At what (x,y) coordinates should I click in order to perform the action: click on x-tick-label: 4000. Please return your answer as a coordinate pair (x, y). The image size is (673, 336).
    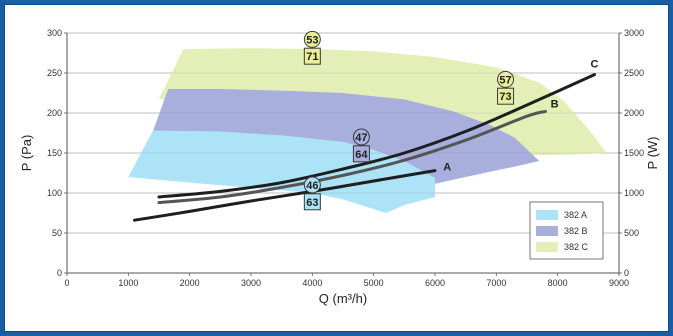
    Looking at the image, I should click on (312, 283).